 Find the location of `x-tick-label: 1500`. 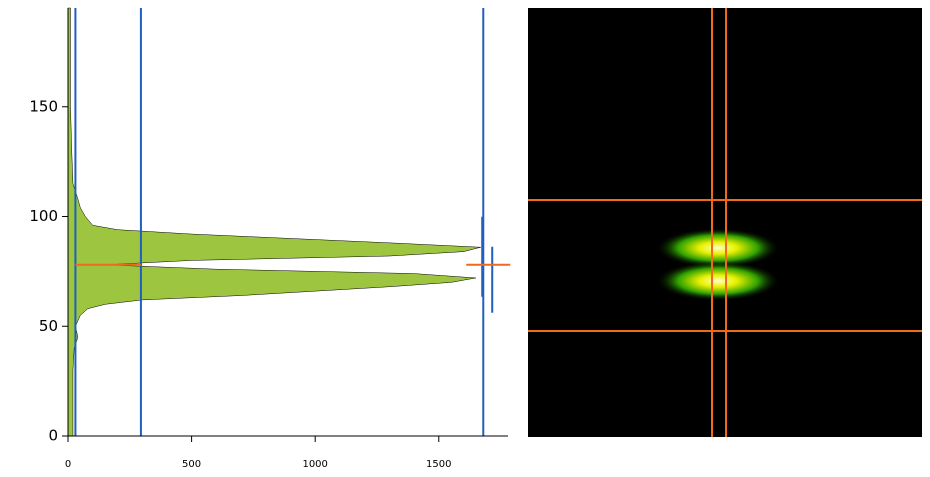

x-tick-label: 1500 is located at coordinates (438, 464).